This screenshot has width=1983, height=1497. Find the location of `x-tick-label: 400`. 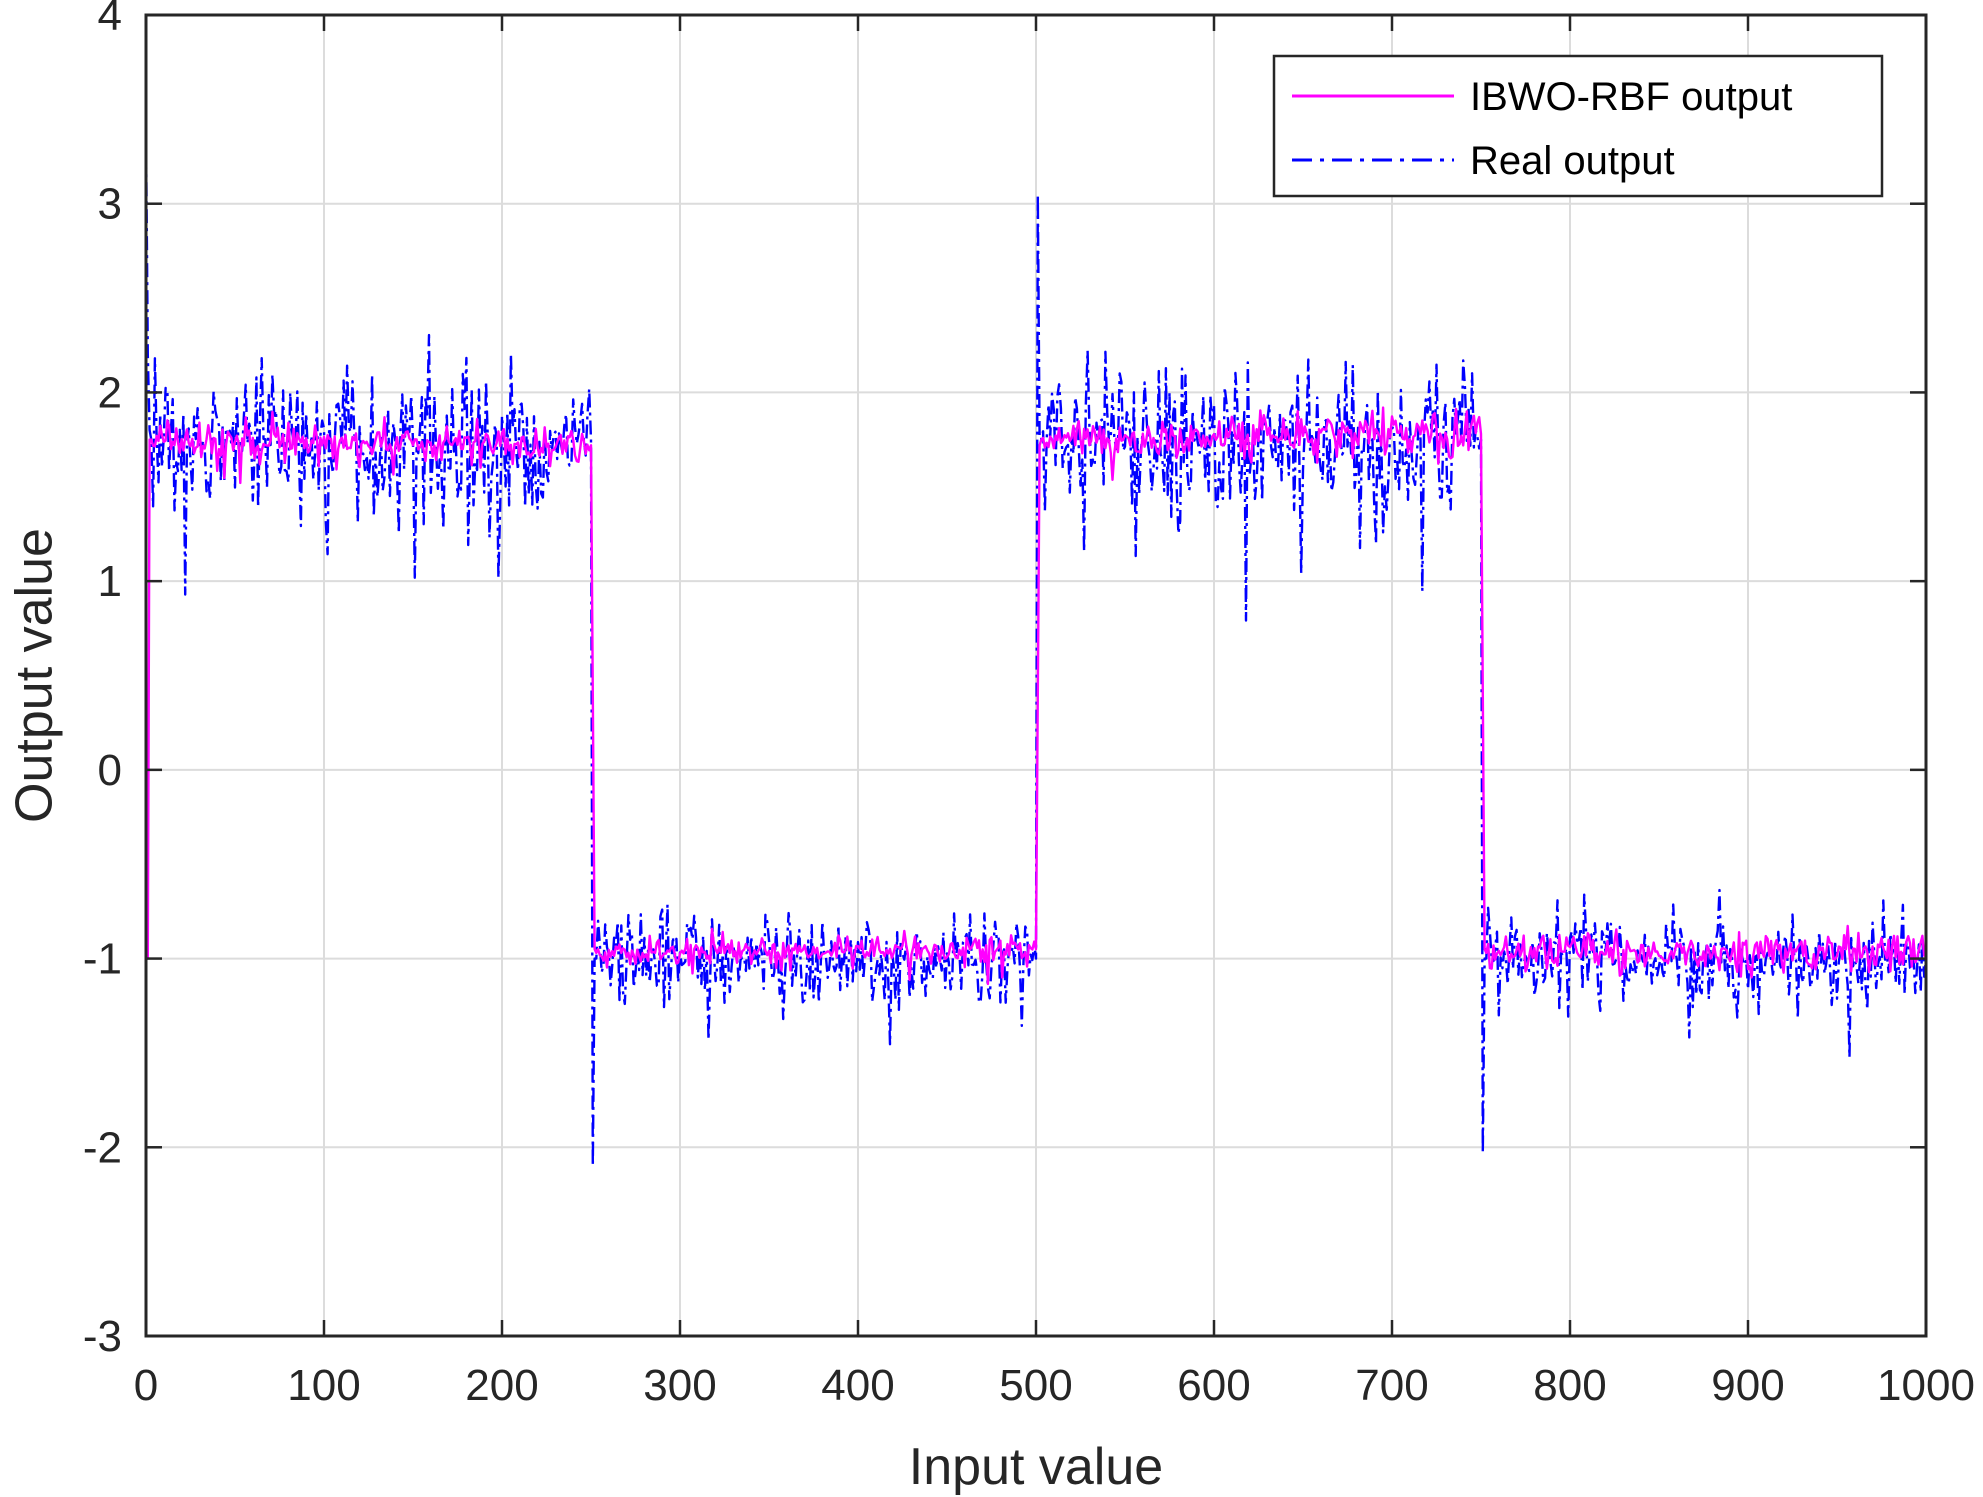

x-tick-label: 400 is located at coordinates (857, 1385).